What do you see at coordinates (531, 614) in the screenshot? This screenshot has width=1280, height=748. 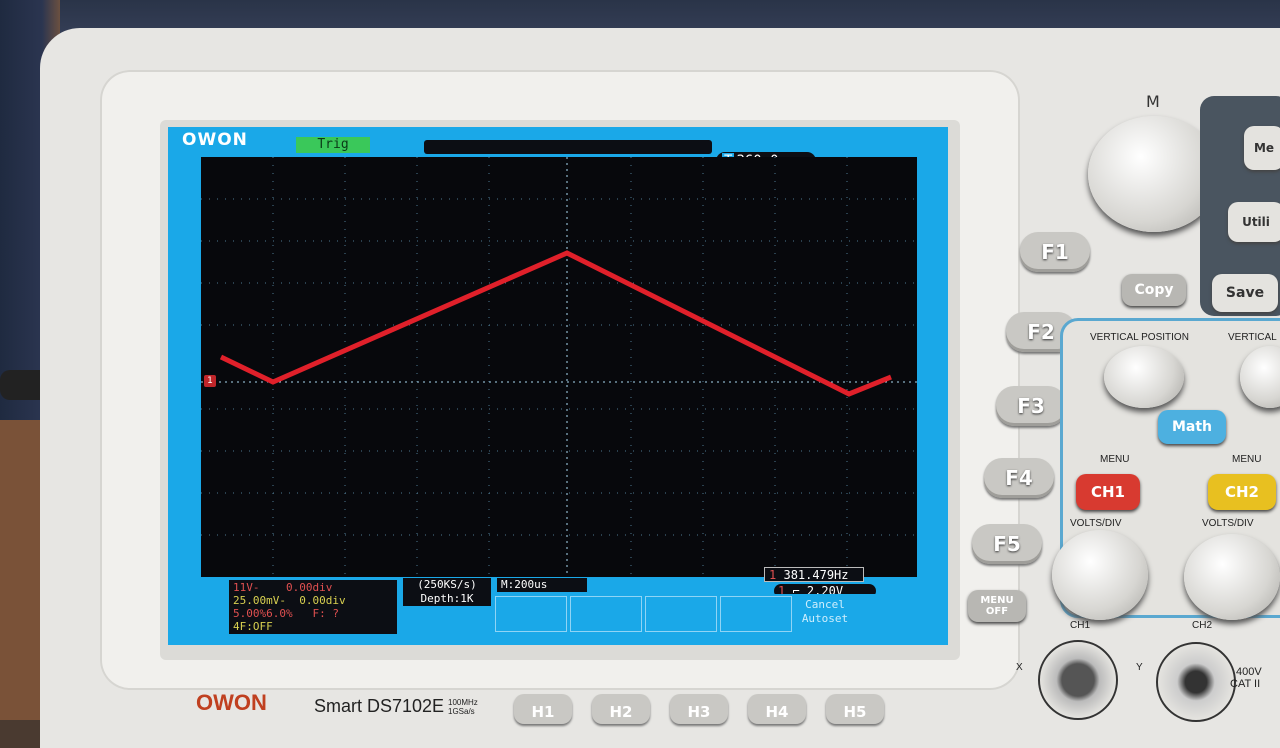 I see `menu-square-wave-icon` at bounding box center [531, 614].